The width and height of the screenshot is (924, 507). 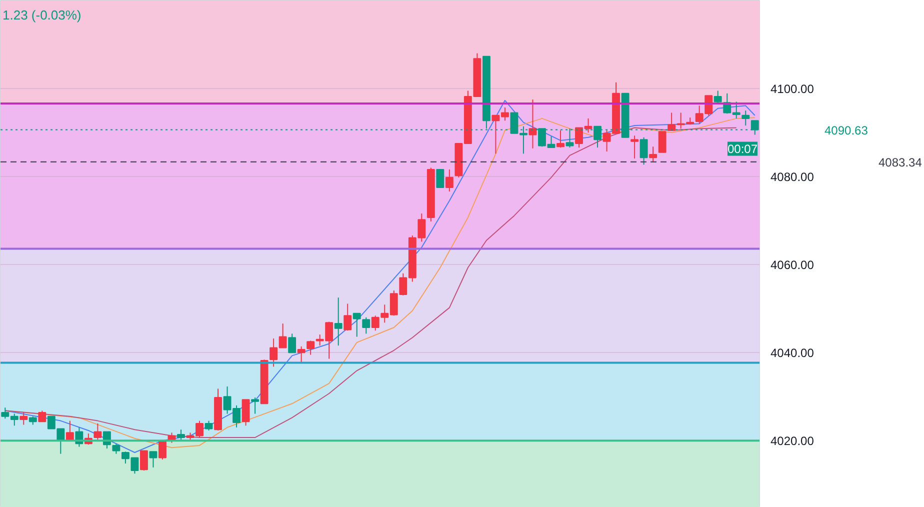 What do you see at coordinates (792, 353) in the screenshot?
I see `y-tick-label: 4040.00` at bounding box center [792, 353].